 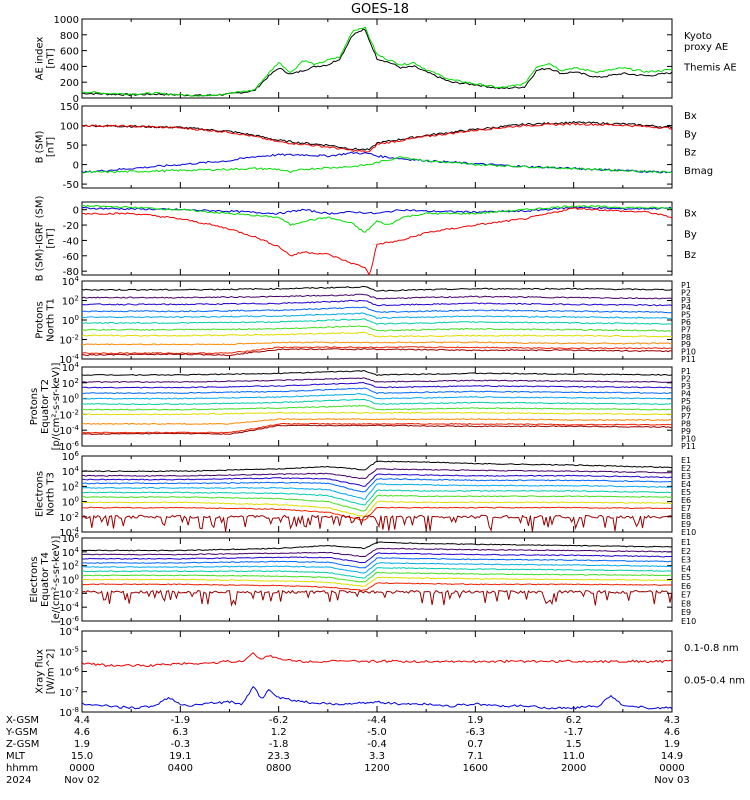 I want to click on x-axis-value: 14.9, so click(x=672, y=756).